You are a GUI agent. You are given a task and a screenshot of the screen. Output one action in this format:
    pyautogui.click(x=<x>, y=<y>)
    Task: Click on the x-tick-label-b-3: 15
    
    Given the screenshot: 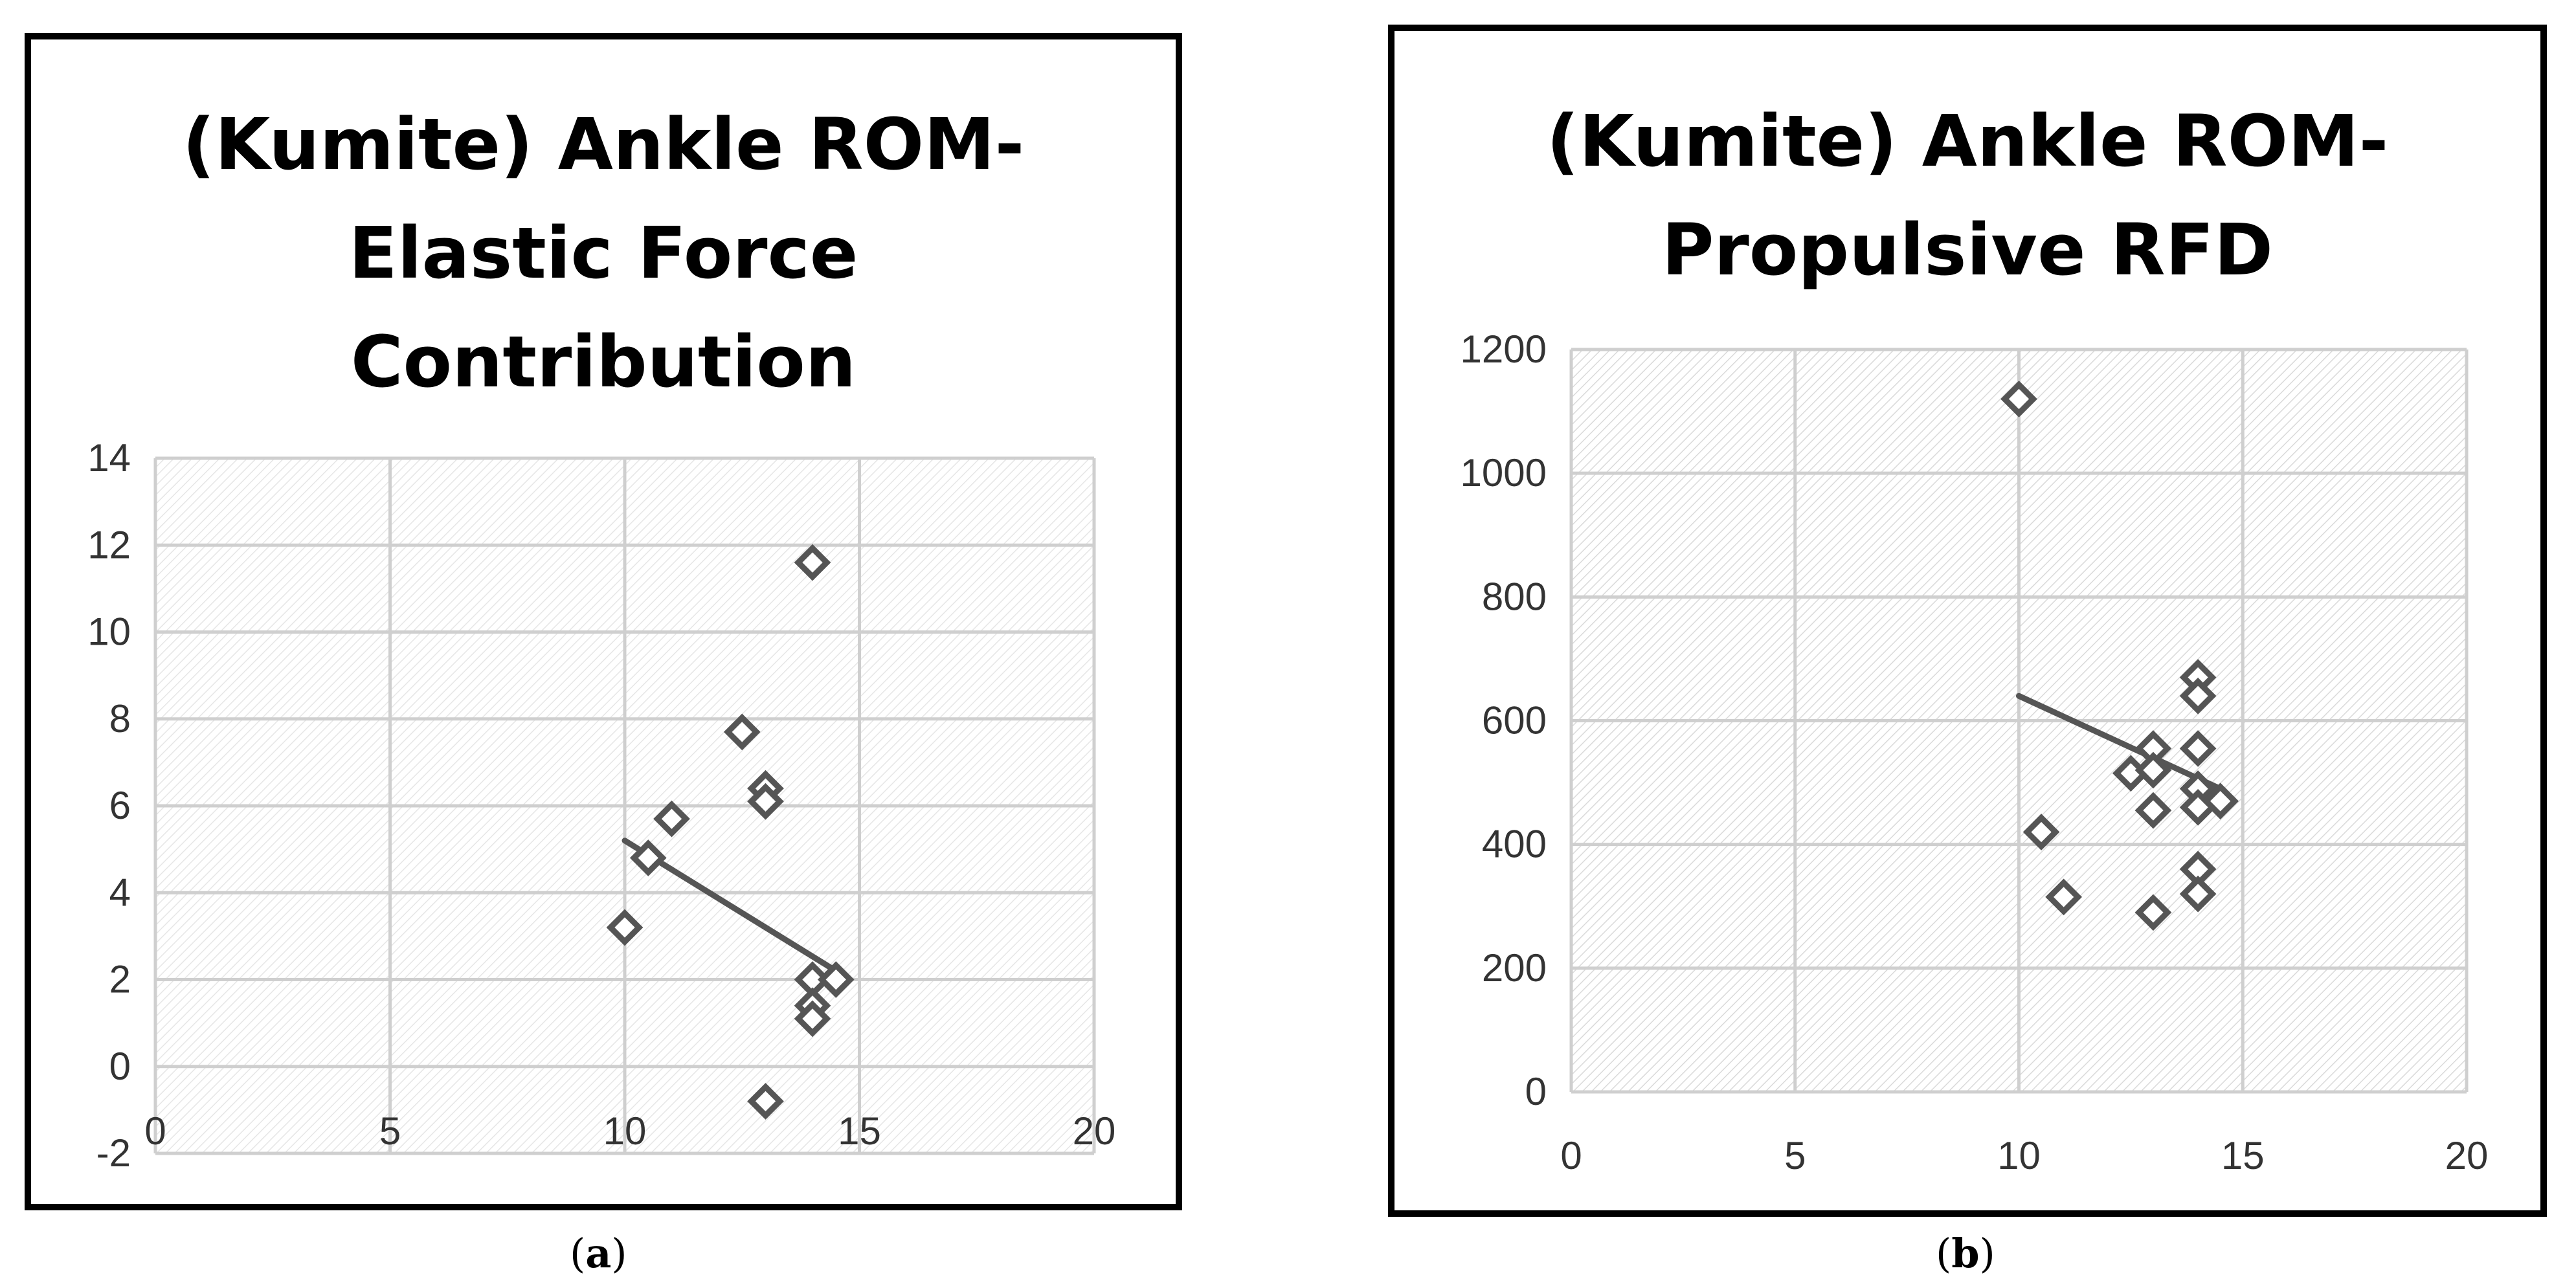 What is the action you would take?
    pyautogui.click(x=2243, y=1155)
    